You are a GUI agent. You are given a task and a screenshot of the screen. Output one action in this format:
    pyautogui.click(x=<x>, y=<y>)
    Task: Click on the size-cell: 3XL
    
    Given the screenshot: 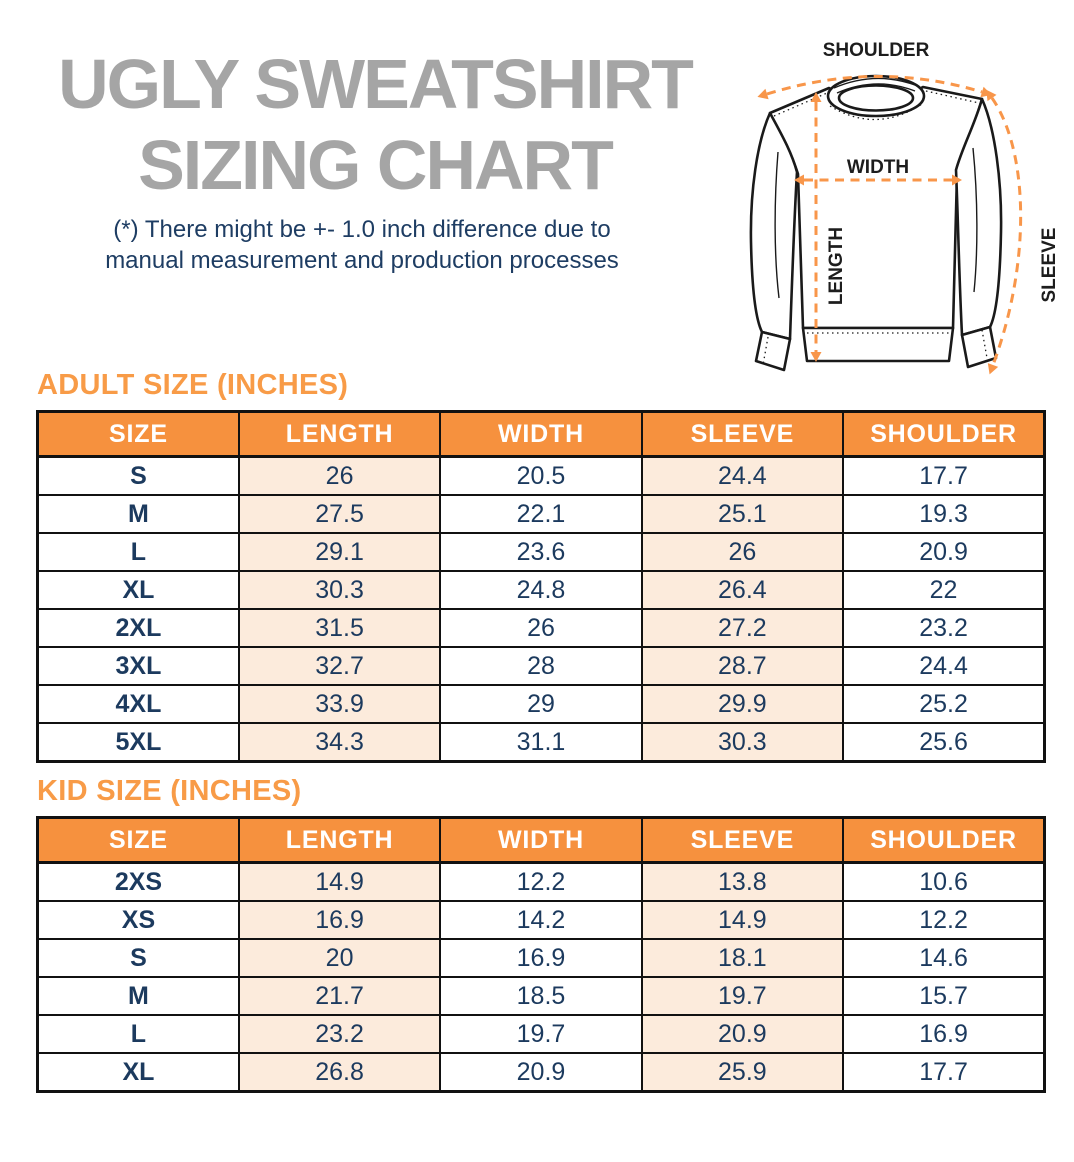 What is the action you would take?
    pyautogui.click(x=138, y=666)
    